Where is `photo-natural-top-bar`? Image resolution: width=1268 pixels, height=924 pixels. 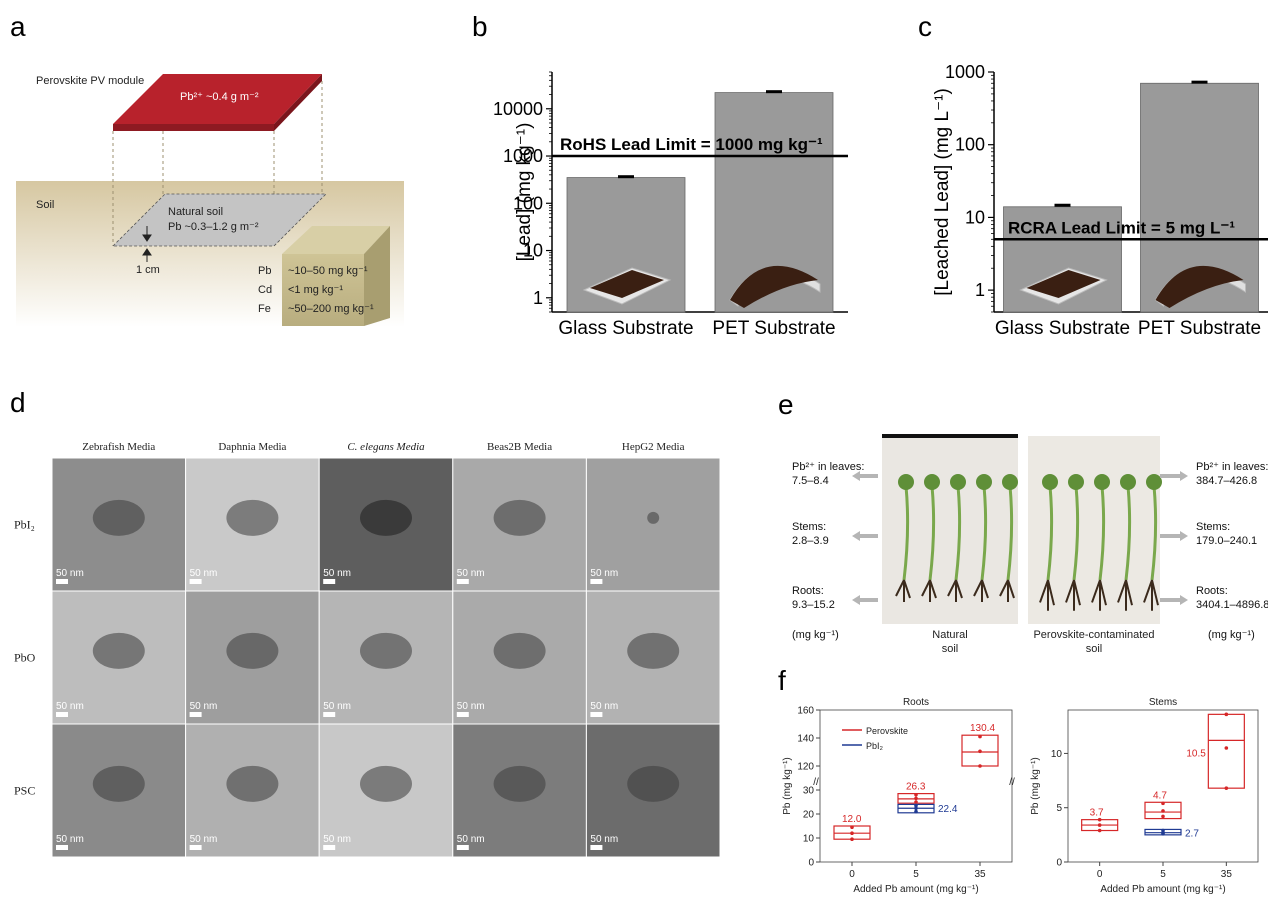 photo-natural-top-bar is located at coordinates (950, 436).